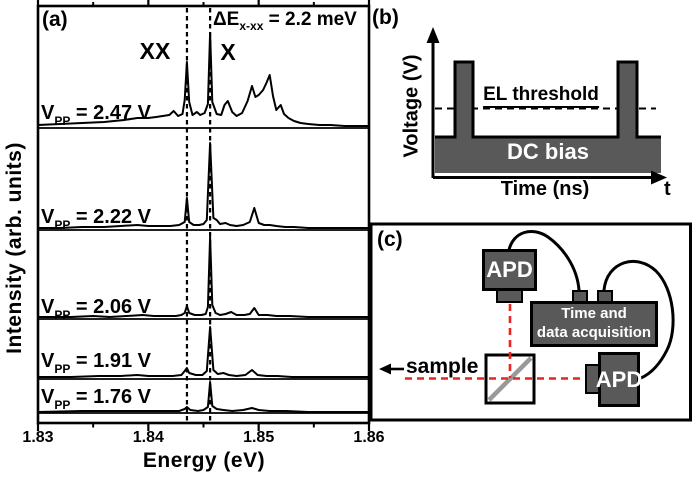 This screenshot has height=486, width=700. Describe the element at coordinates (594, 332) in the screenshot. I see `acquisition-box-line-2: data acquisition` at that location.